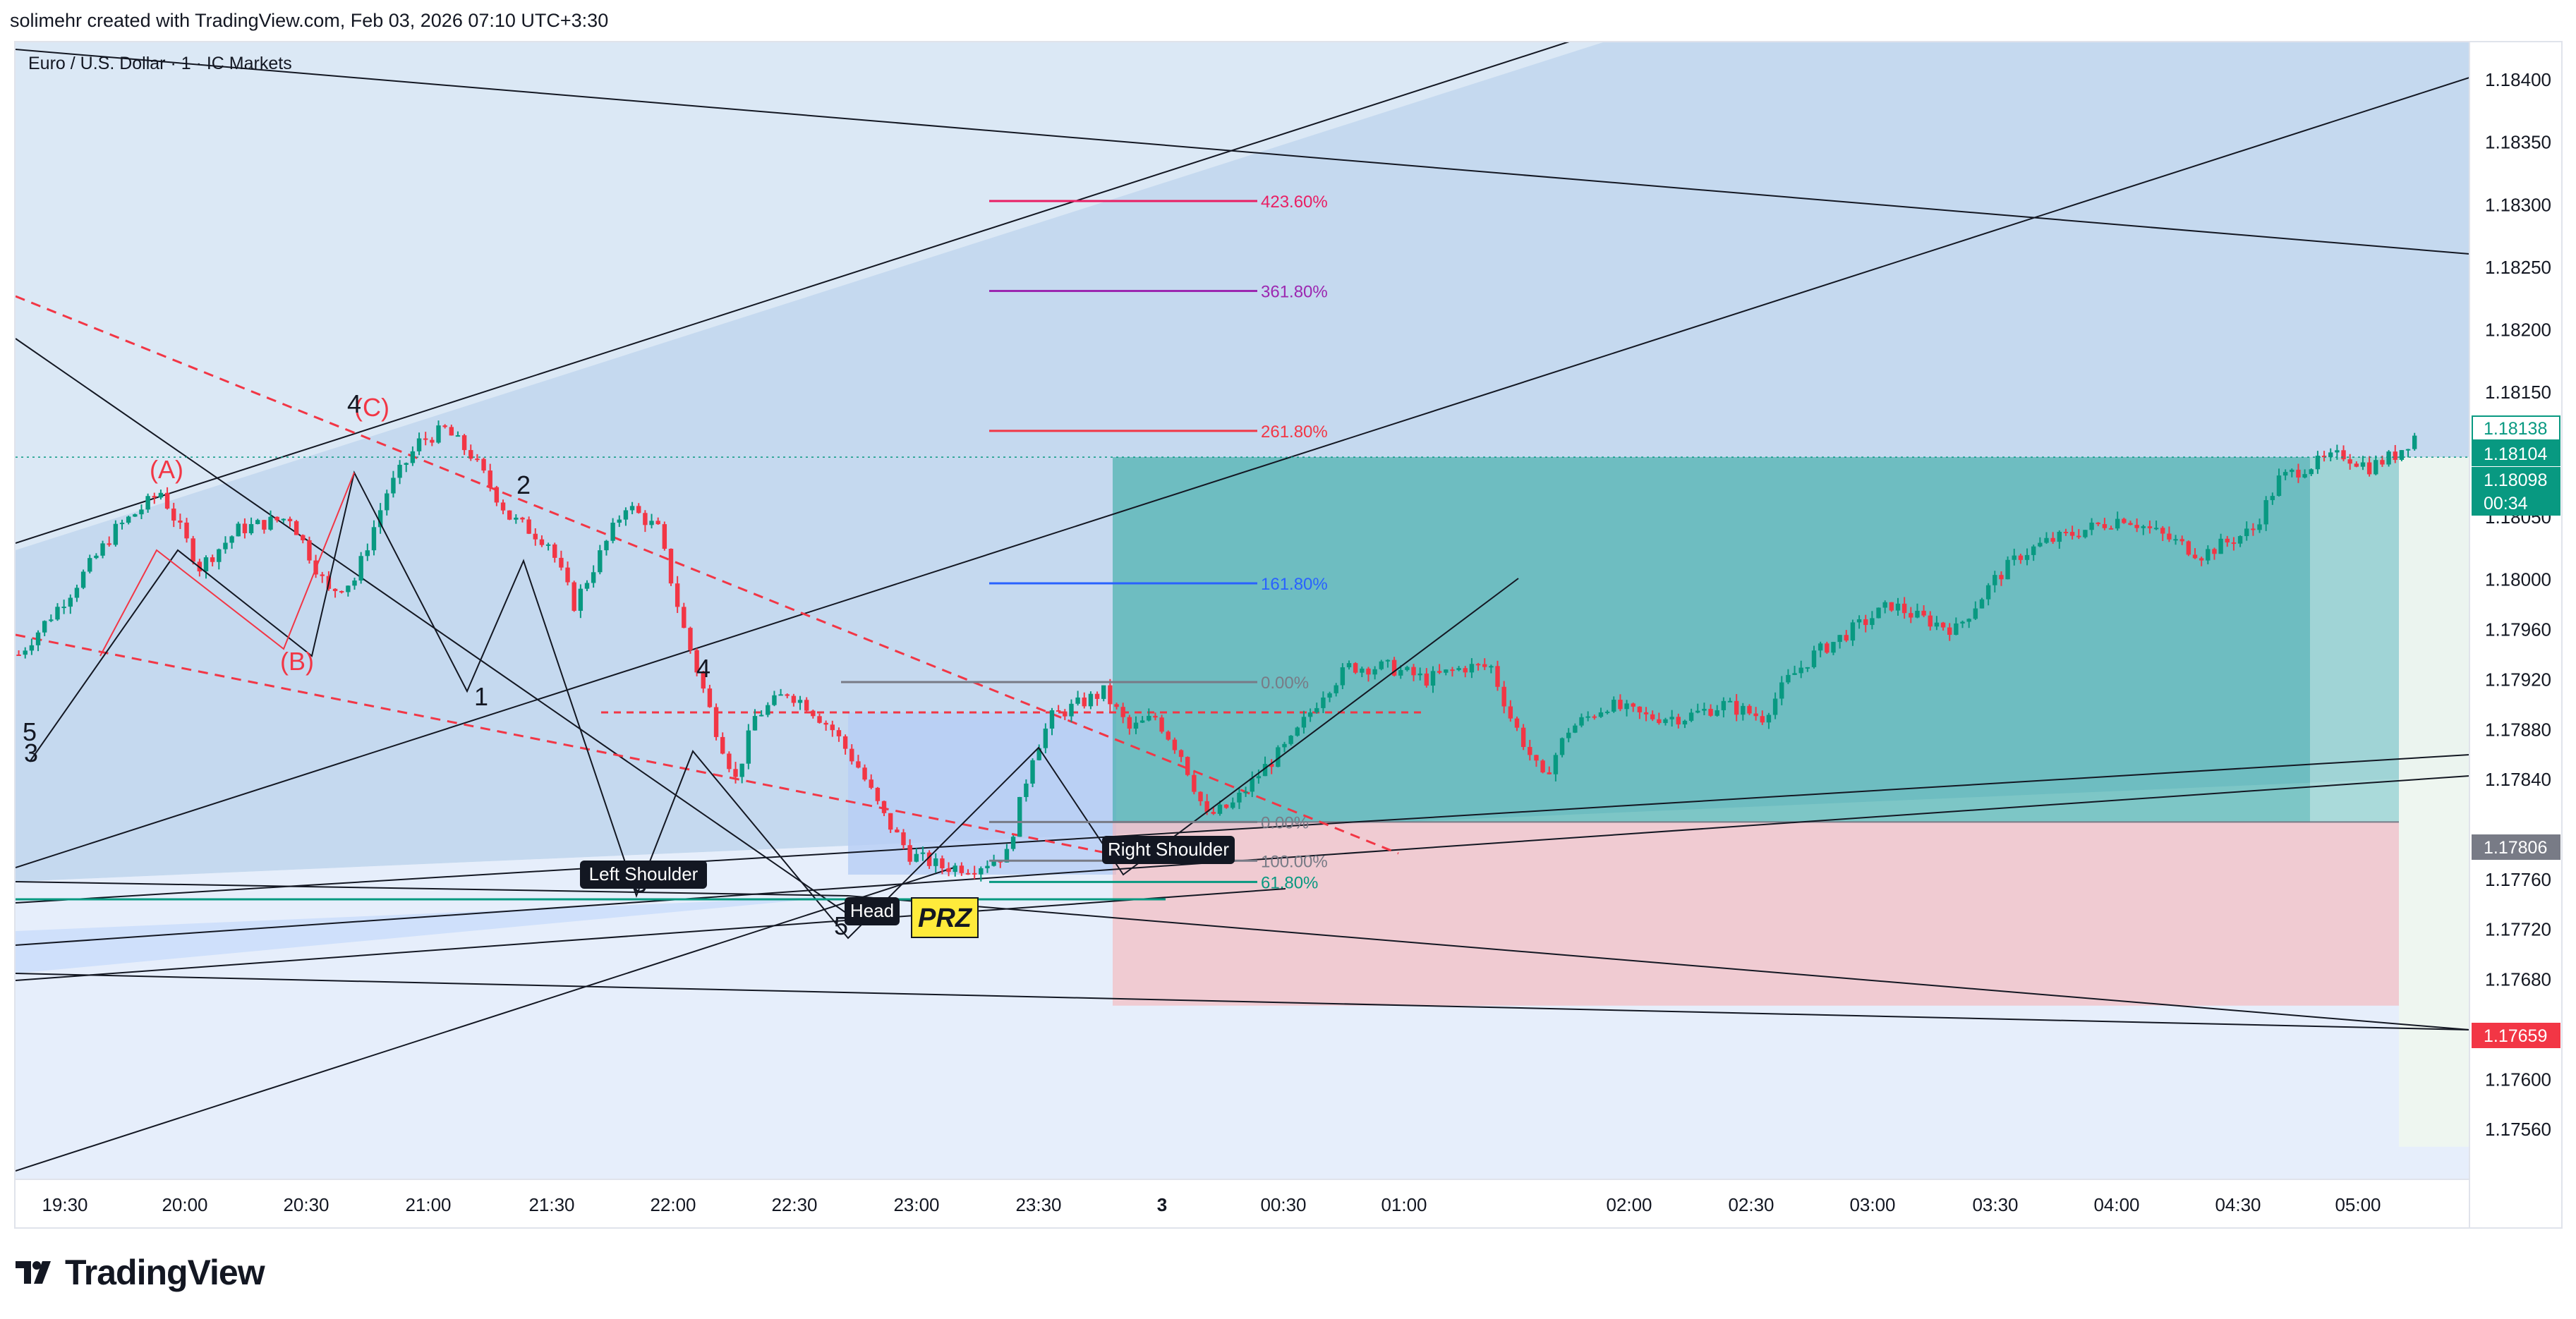 Image resolution: width=2576 pixels, height=1319 pixels. Describe the element at coordinates (2518, 879) in the screenshot. I see `y-tick-label: 1.17760` at that location.